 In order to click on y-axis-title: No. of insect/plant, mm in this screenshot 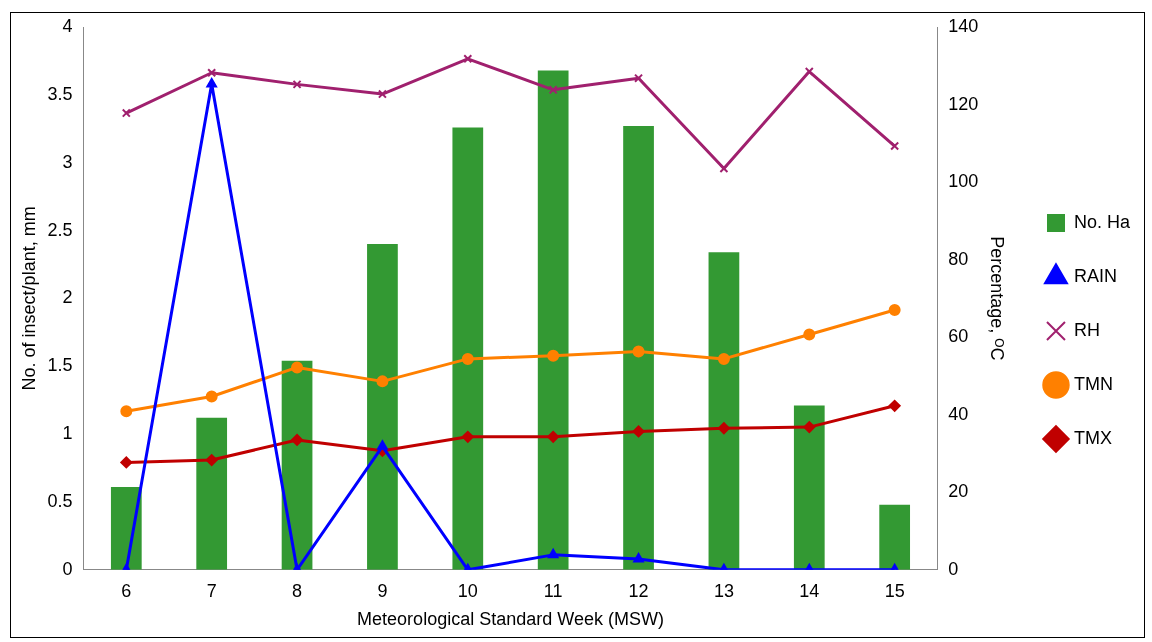, I will do `click(28, 298)`.